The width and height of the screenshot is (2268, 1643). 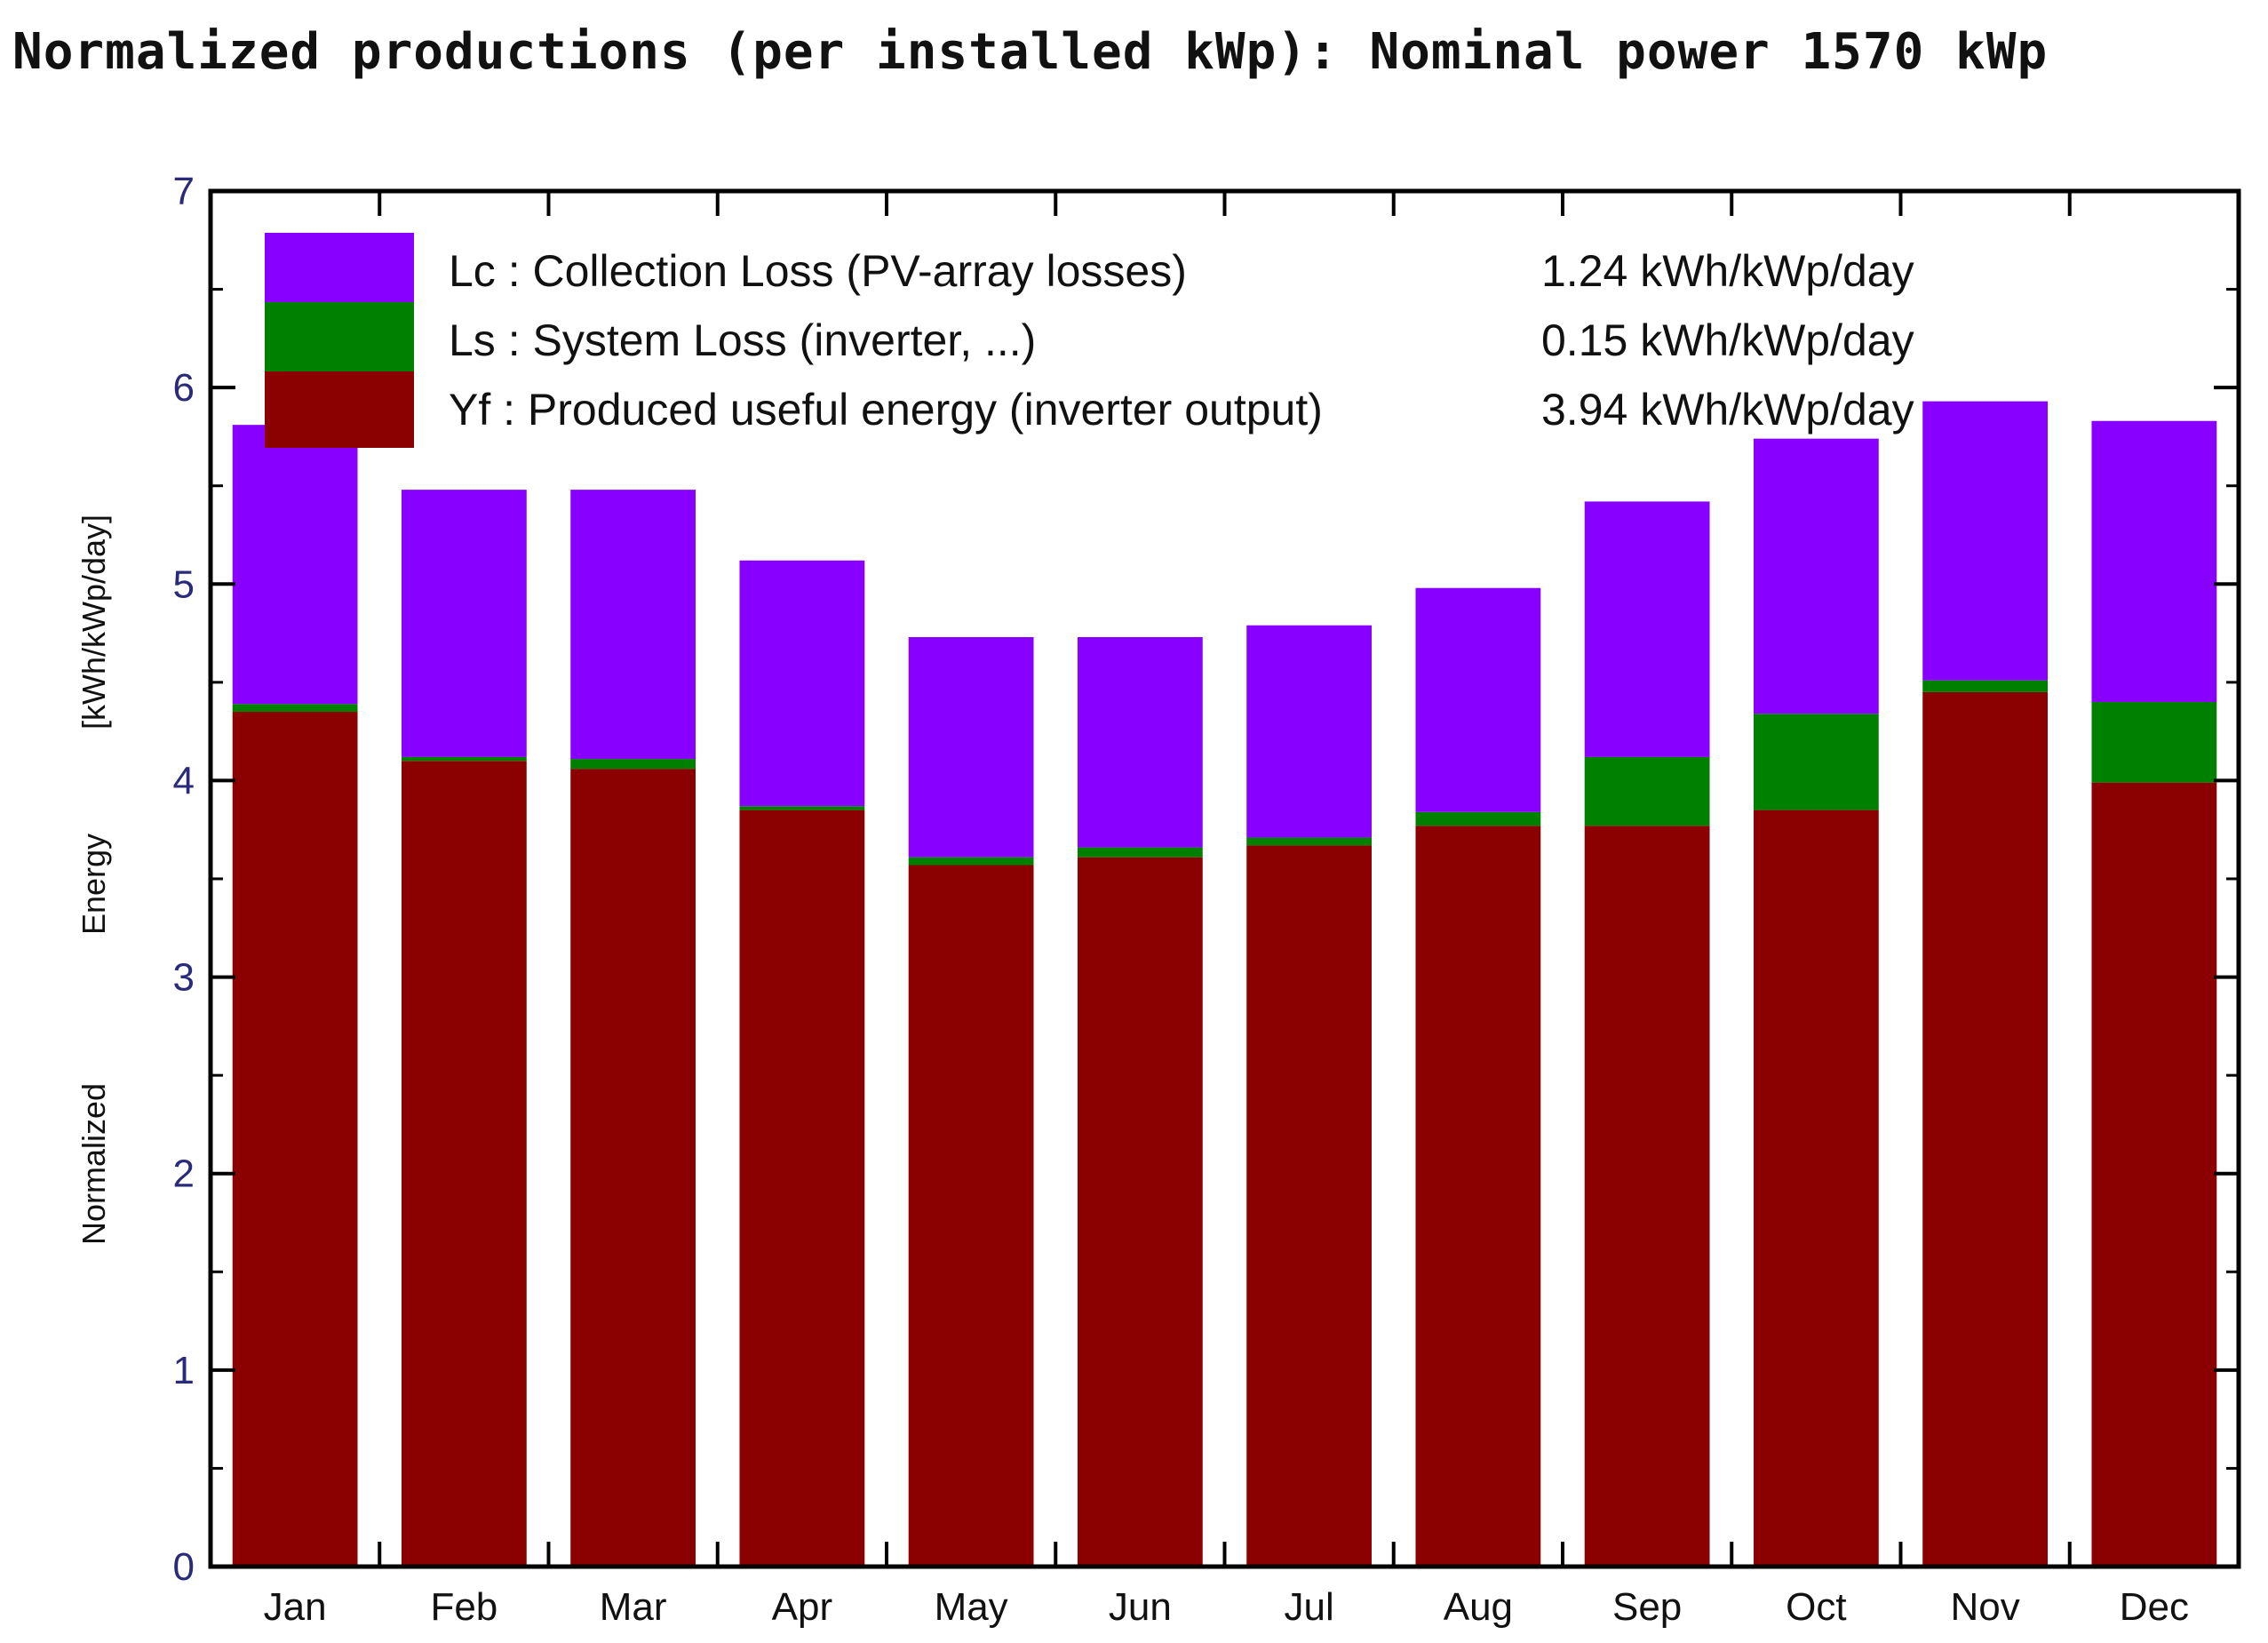 What do you see at coordinates (1985, 686) in the screenshot?
I see `bar-ls-nov` at bounding box center [1985, 686].